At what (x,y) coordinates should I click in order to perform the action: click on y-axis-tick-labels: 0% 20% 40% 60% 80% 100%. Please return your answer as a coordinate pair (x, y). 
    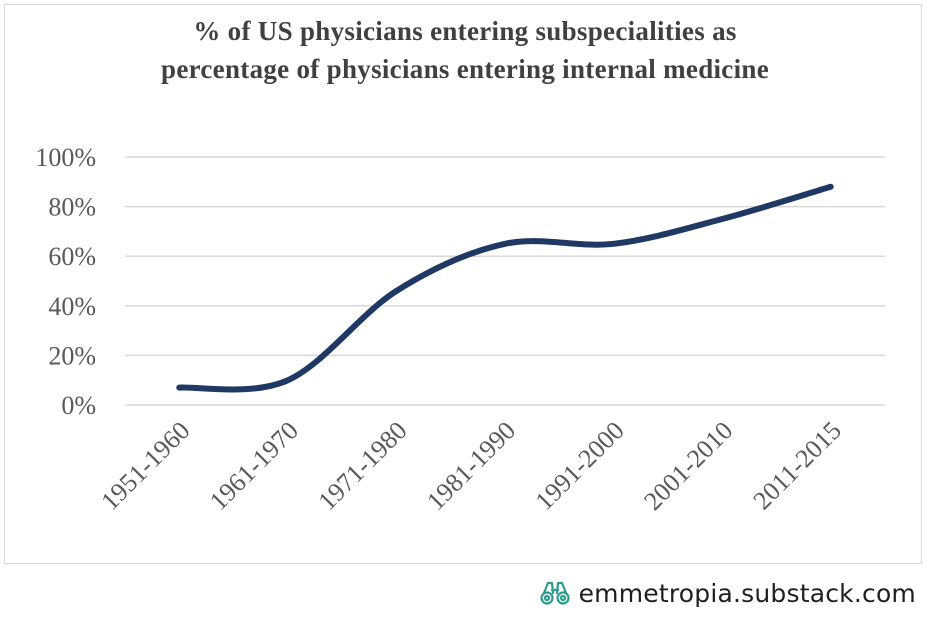
    Looking at the image, I should click on (65, 281).